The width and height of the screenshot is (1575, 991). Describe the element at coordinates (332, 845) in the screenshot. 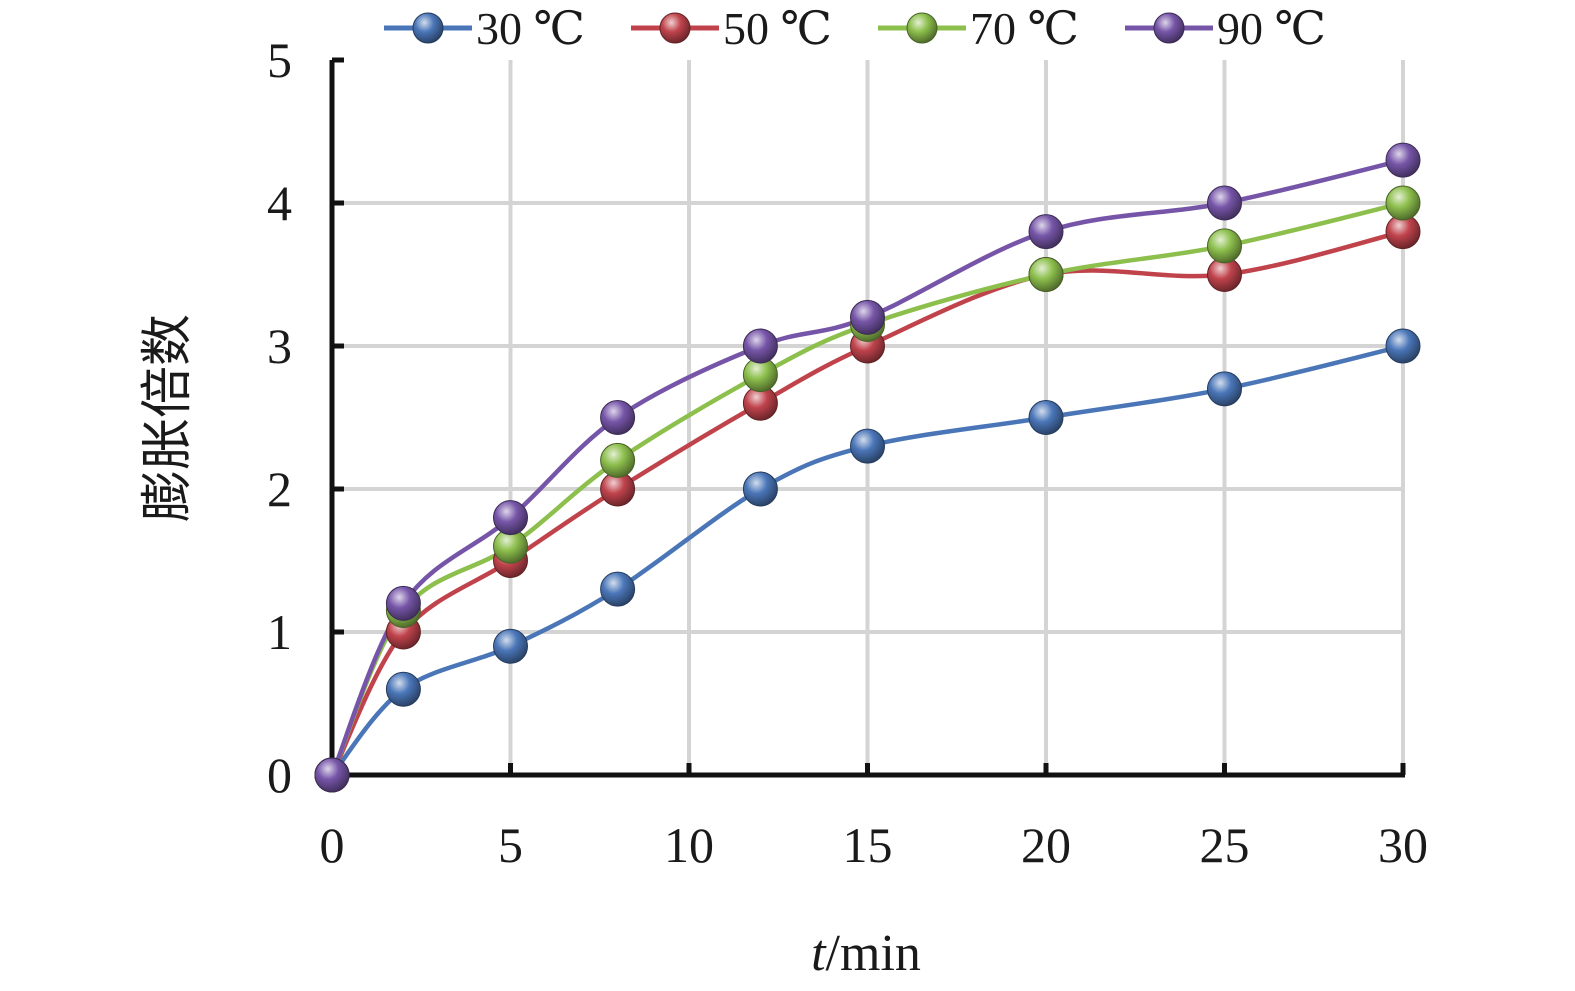

I see `x-tick-label: 0` at that location.